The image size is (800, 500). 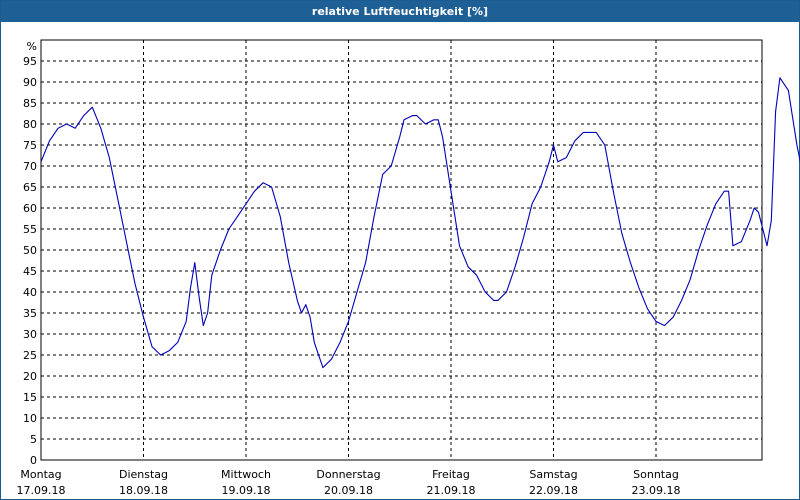 I want to click on y-tick-label: 45, so click(x=30, y=271).